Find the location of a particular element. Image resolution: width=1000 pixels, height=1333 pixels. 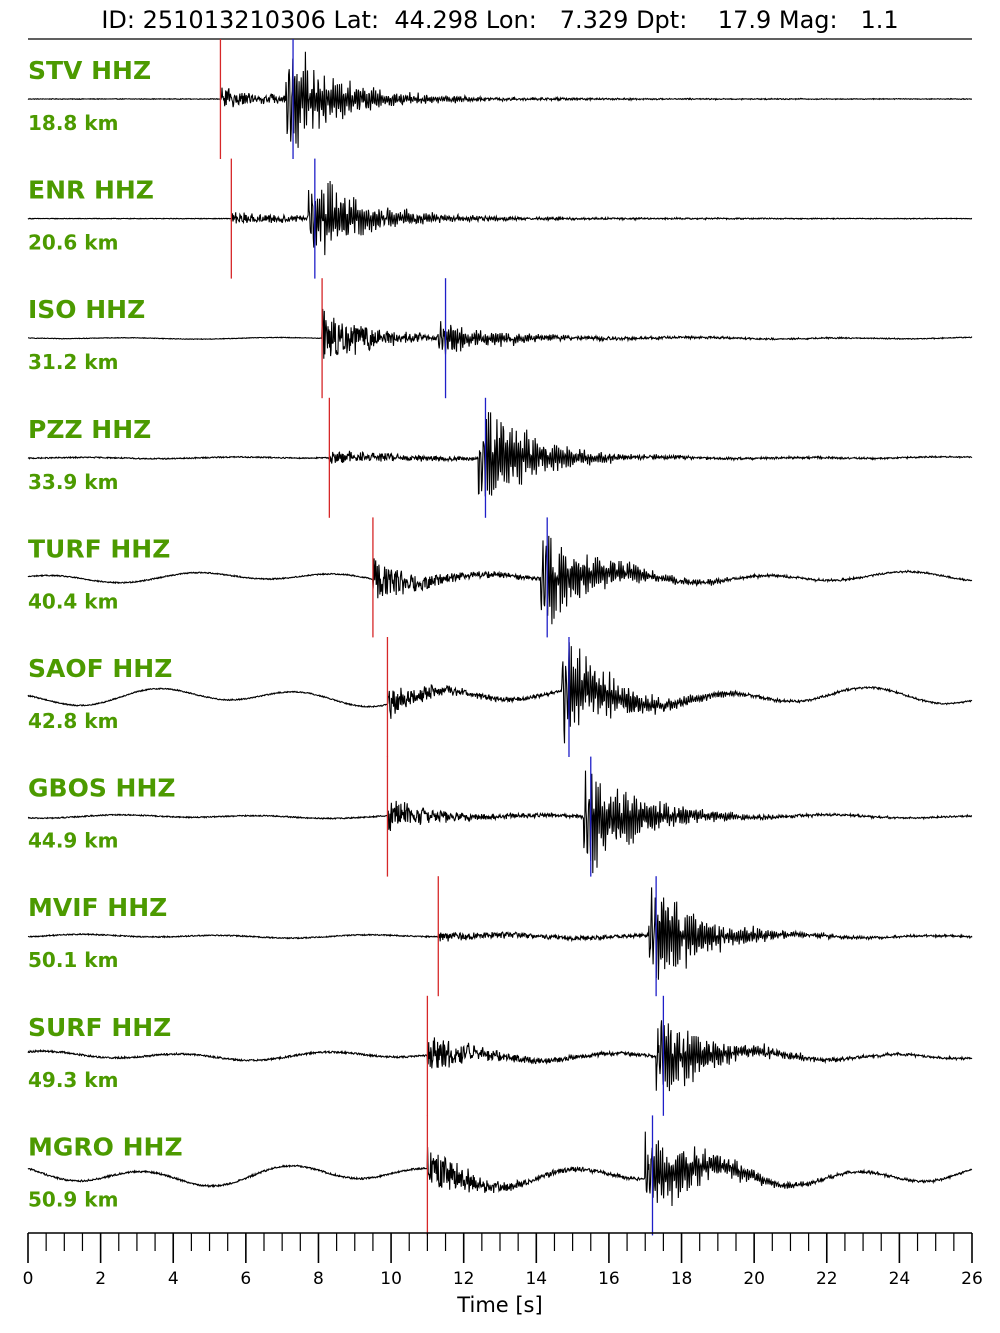

tick-label: 20 is located at coordinates (754, 1279).